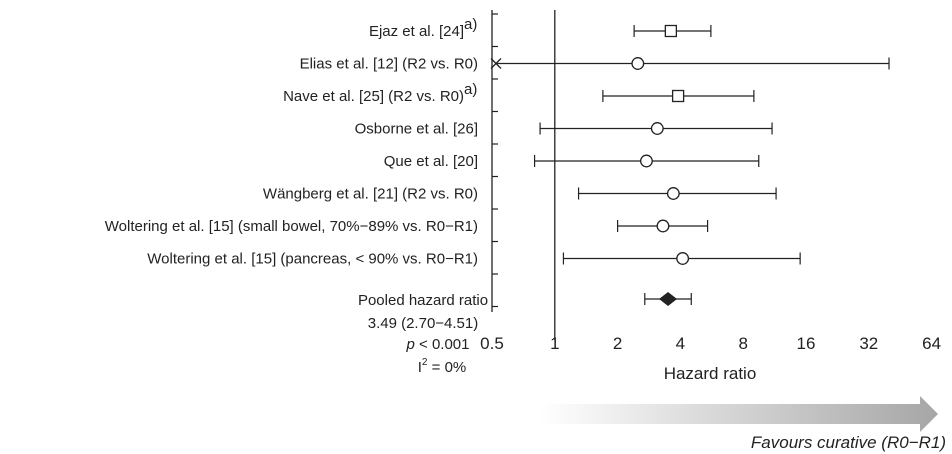  Describe the element at coordinates (389, 64) in the screenshot. I see `study-label: Elias et al. [12] (R2 vs. R0)` at that location.